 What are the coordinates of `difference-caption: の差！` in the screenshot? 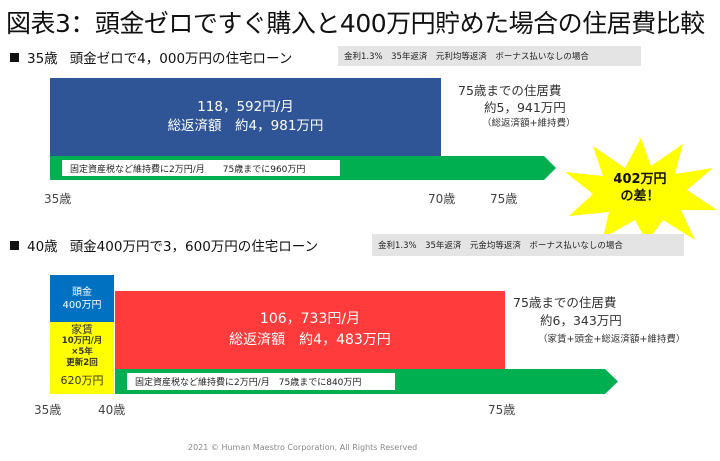 It's located at (640, 196).